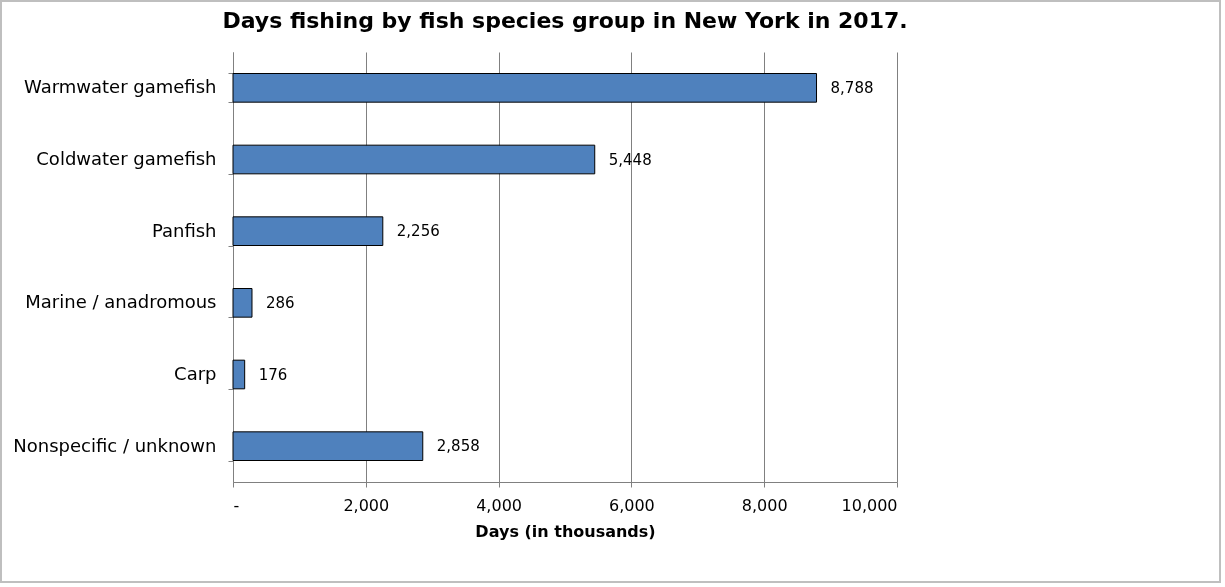 This screenshot has width=1225, height=587. I want to click on x-tick-label: 2,000, so click(366, 505).